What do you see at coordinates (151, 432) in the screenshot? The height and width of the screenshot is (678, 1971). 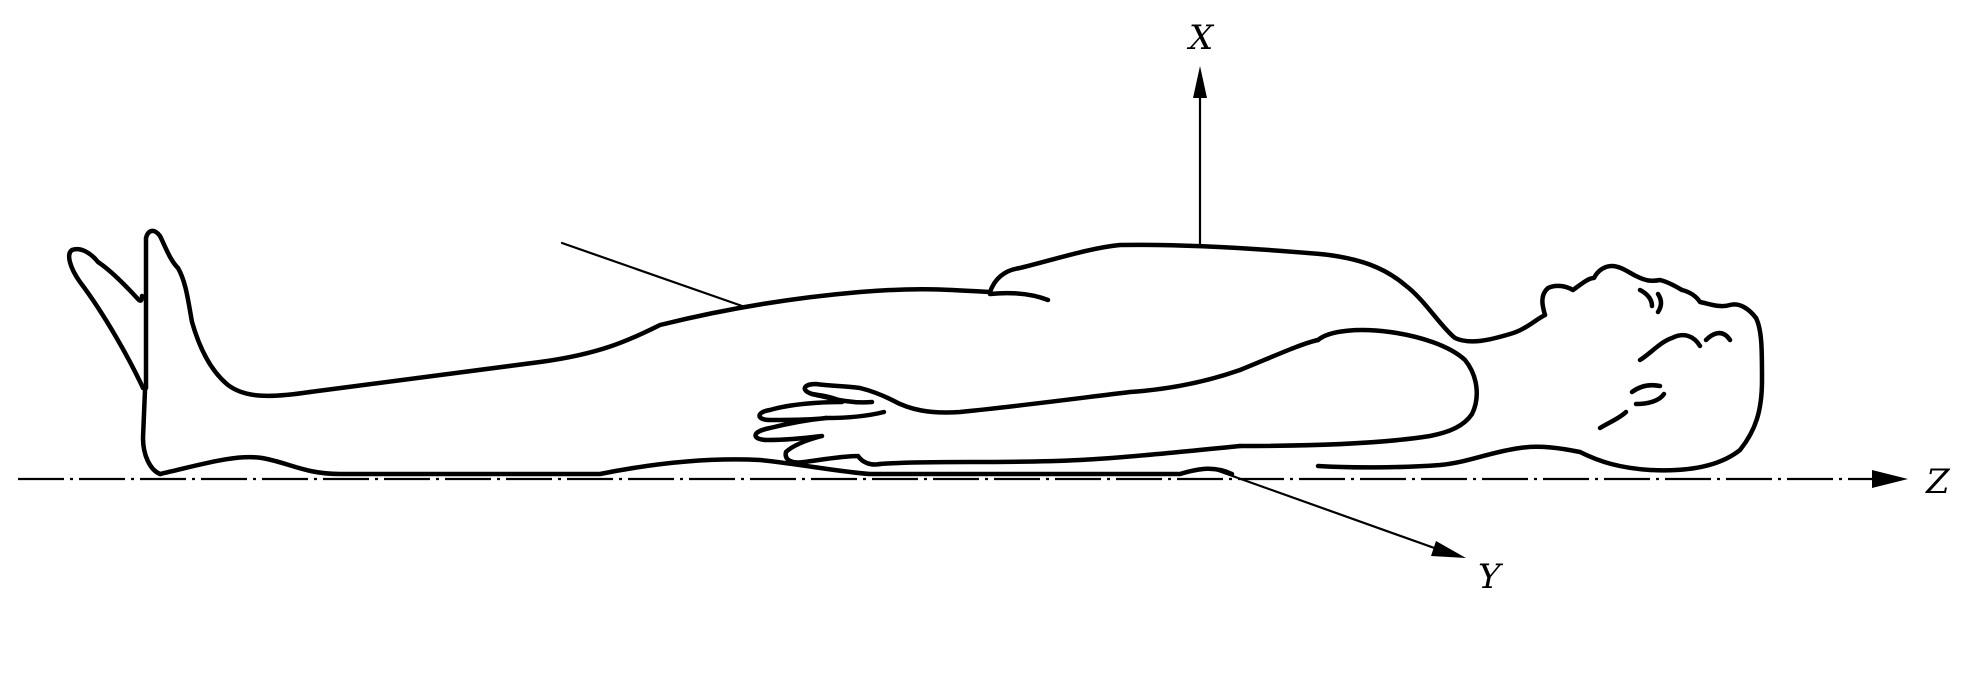 I see `foot-outline` at bounding box center [151, 432].